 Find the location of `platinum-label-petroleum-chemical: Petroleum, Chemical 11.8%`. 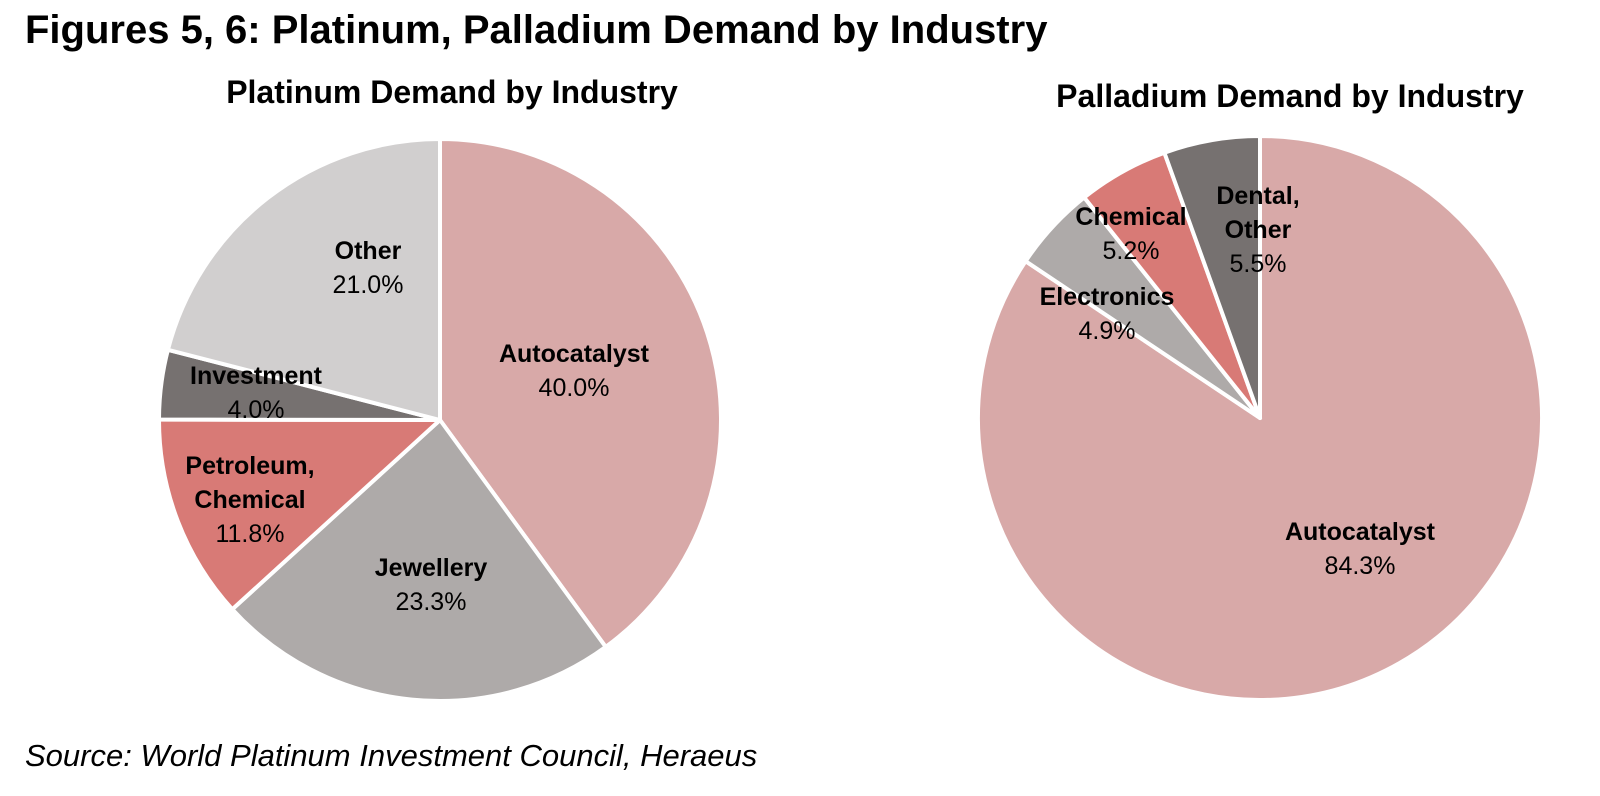

platinum-label-petroleum-chemical: Petroleum, Chemical 11.8% is located at coordinates (249, 500).